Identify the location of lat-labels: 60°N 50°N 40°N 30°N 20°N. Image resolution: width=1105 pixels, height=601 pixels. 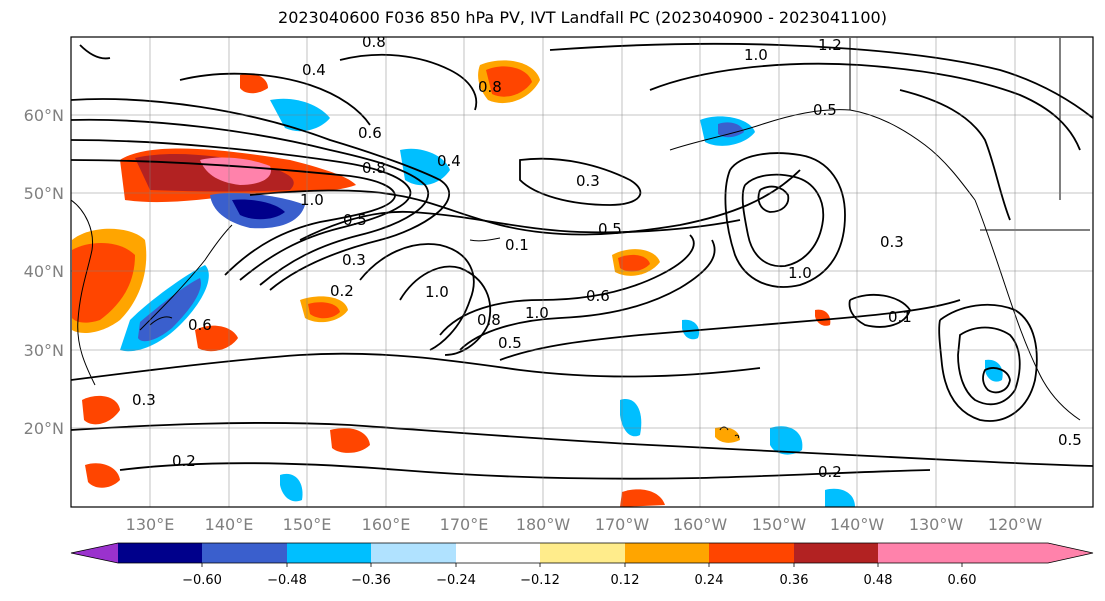
(44, 272).